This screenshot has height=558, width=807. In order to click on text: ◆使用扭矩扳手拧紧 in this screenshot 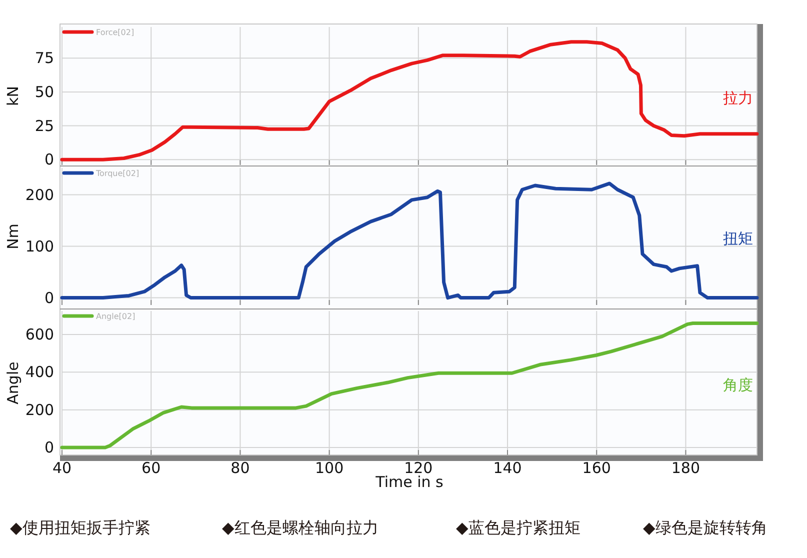, I will do `click(80, 527)`.